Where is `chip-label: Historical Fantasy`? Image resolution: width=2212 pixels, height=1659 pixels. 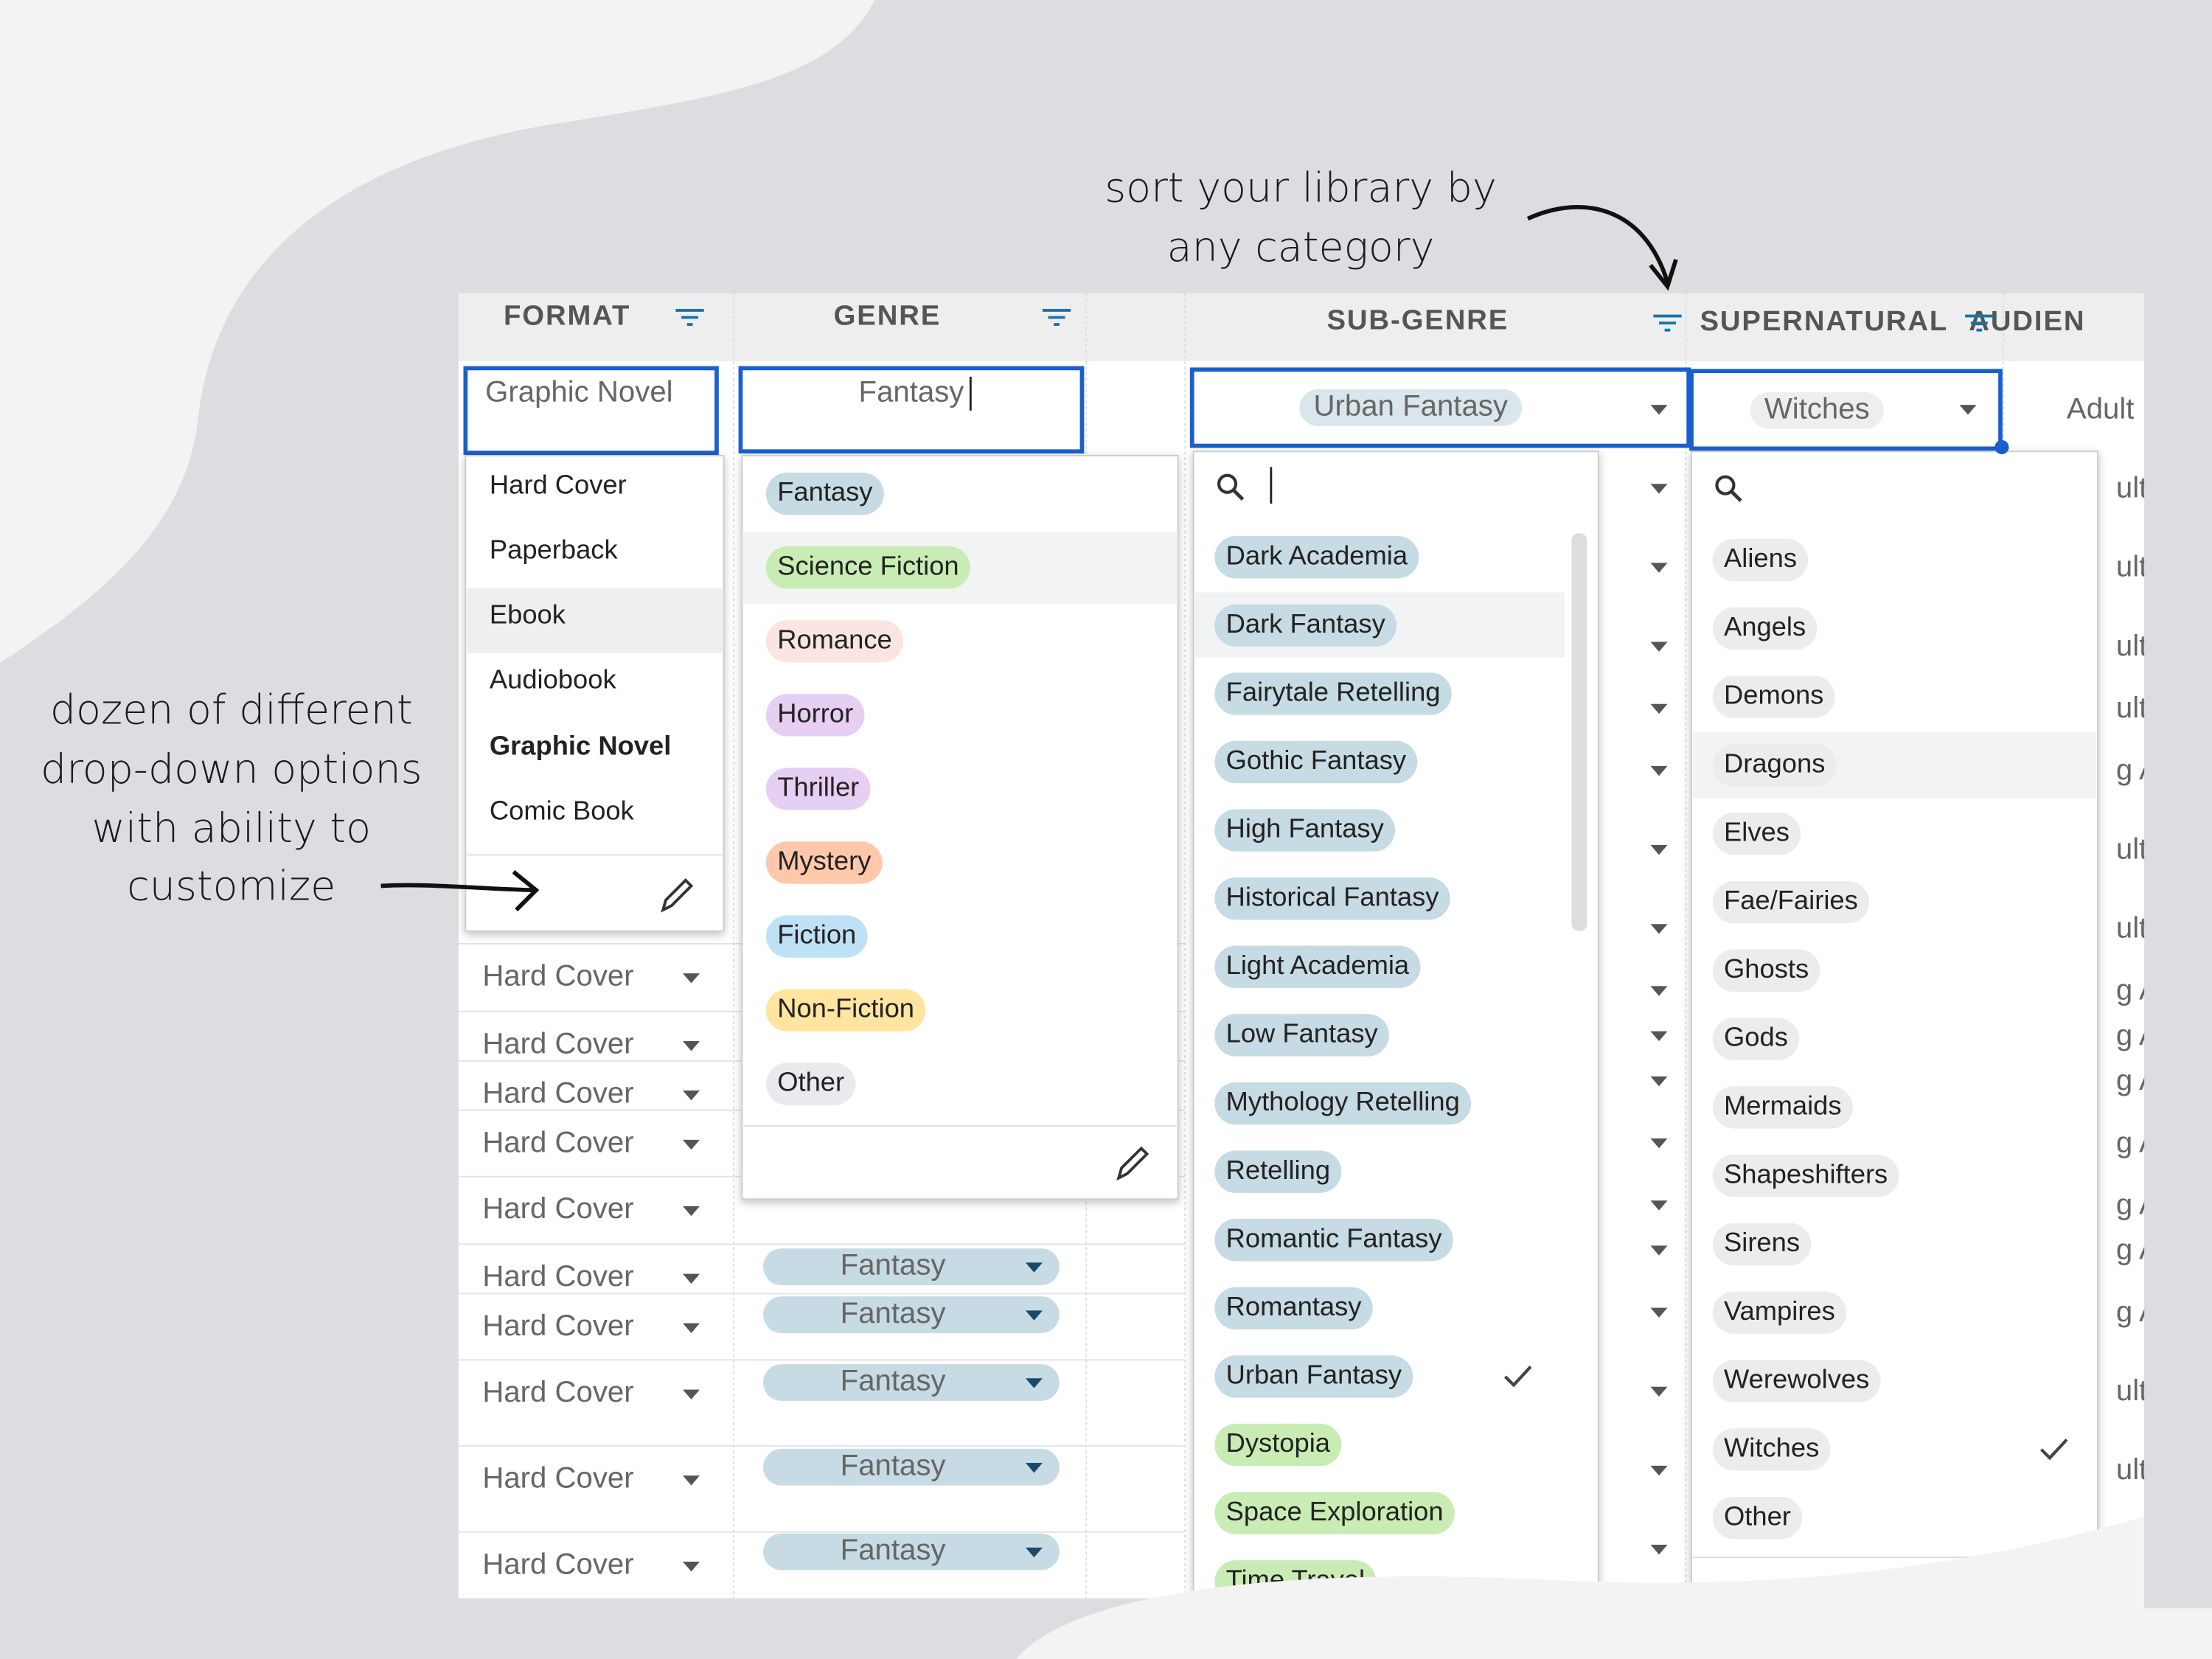 chip-label: Historical Fantasy is located at coordinates (1333, 896).